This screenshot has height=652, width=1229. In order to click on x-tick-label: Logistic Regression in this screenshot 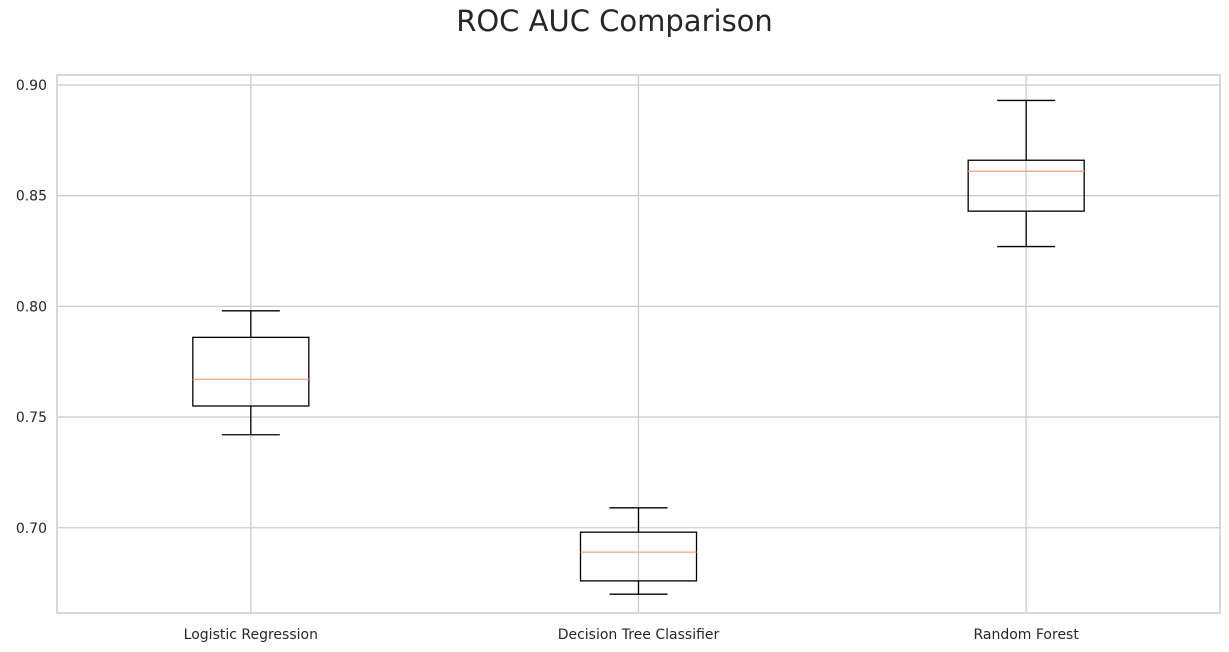, I will do `click(251, 635)`.